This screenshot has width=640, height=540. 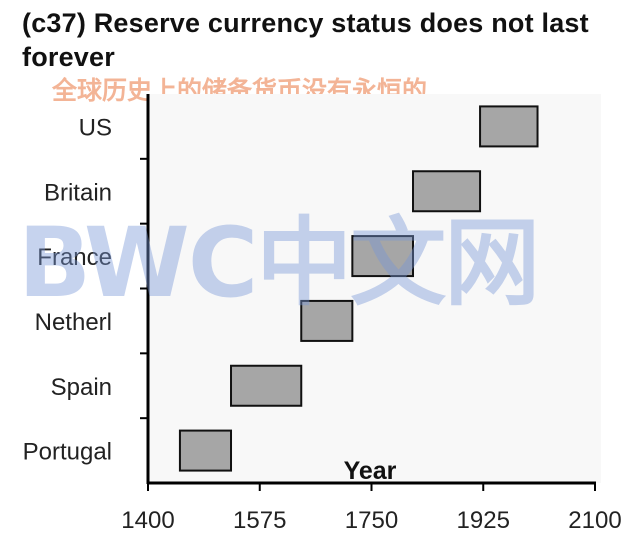 What do you see at coordinates (447, 191) in the screenshot?
I see `bar-britain` at bounding box center [447, 191].